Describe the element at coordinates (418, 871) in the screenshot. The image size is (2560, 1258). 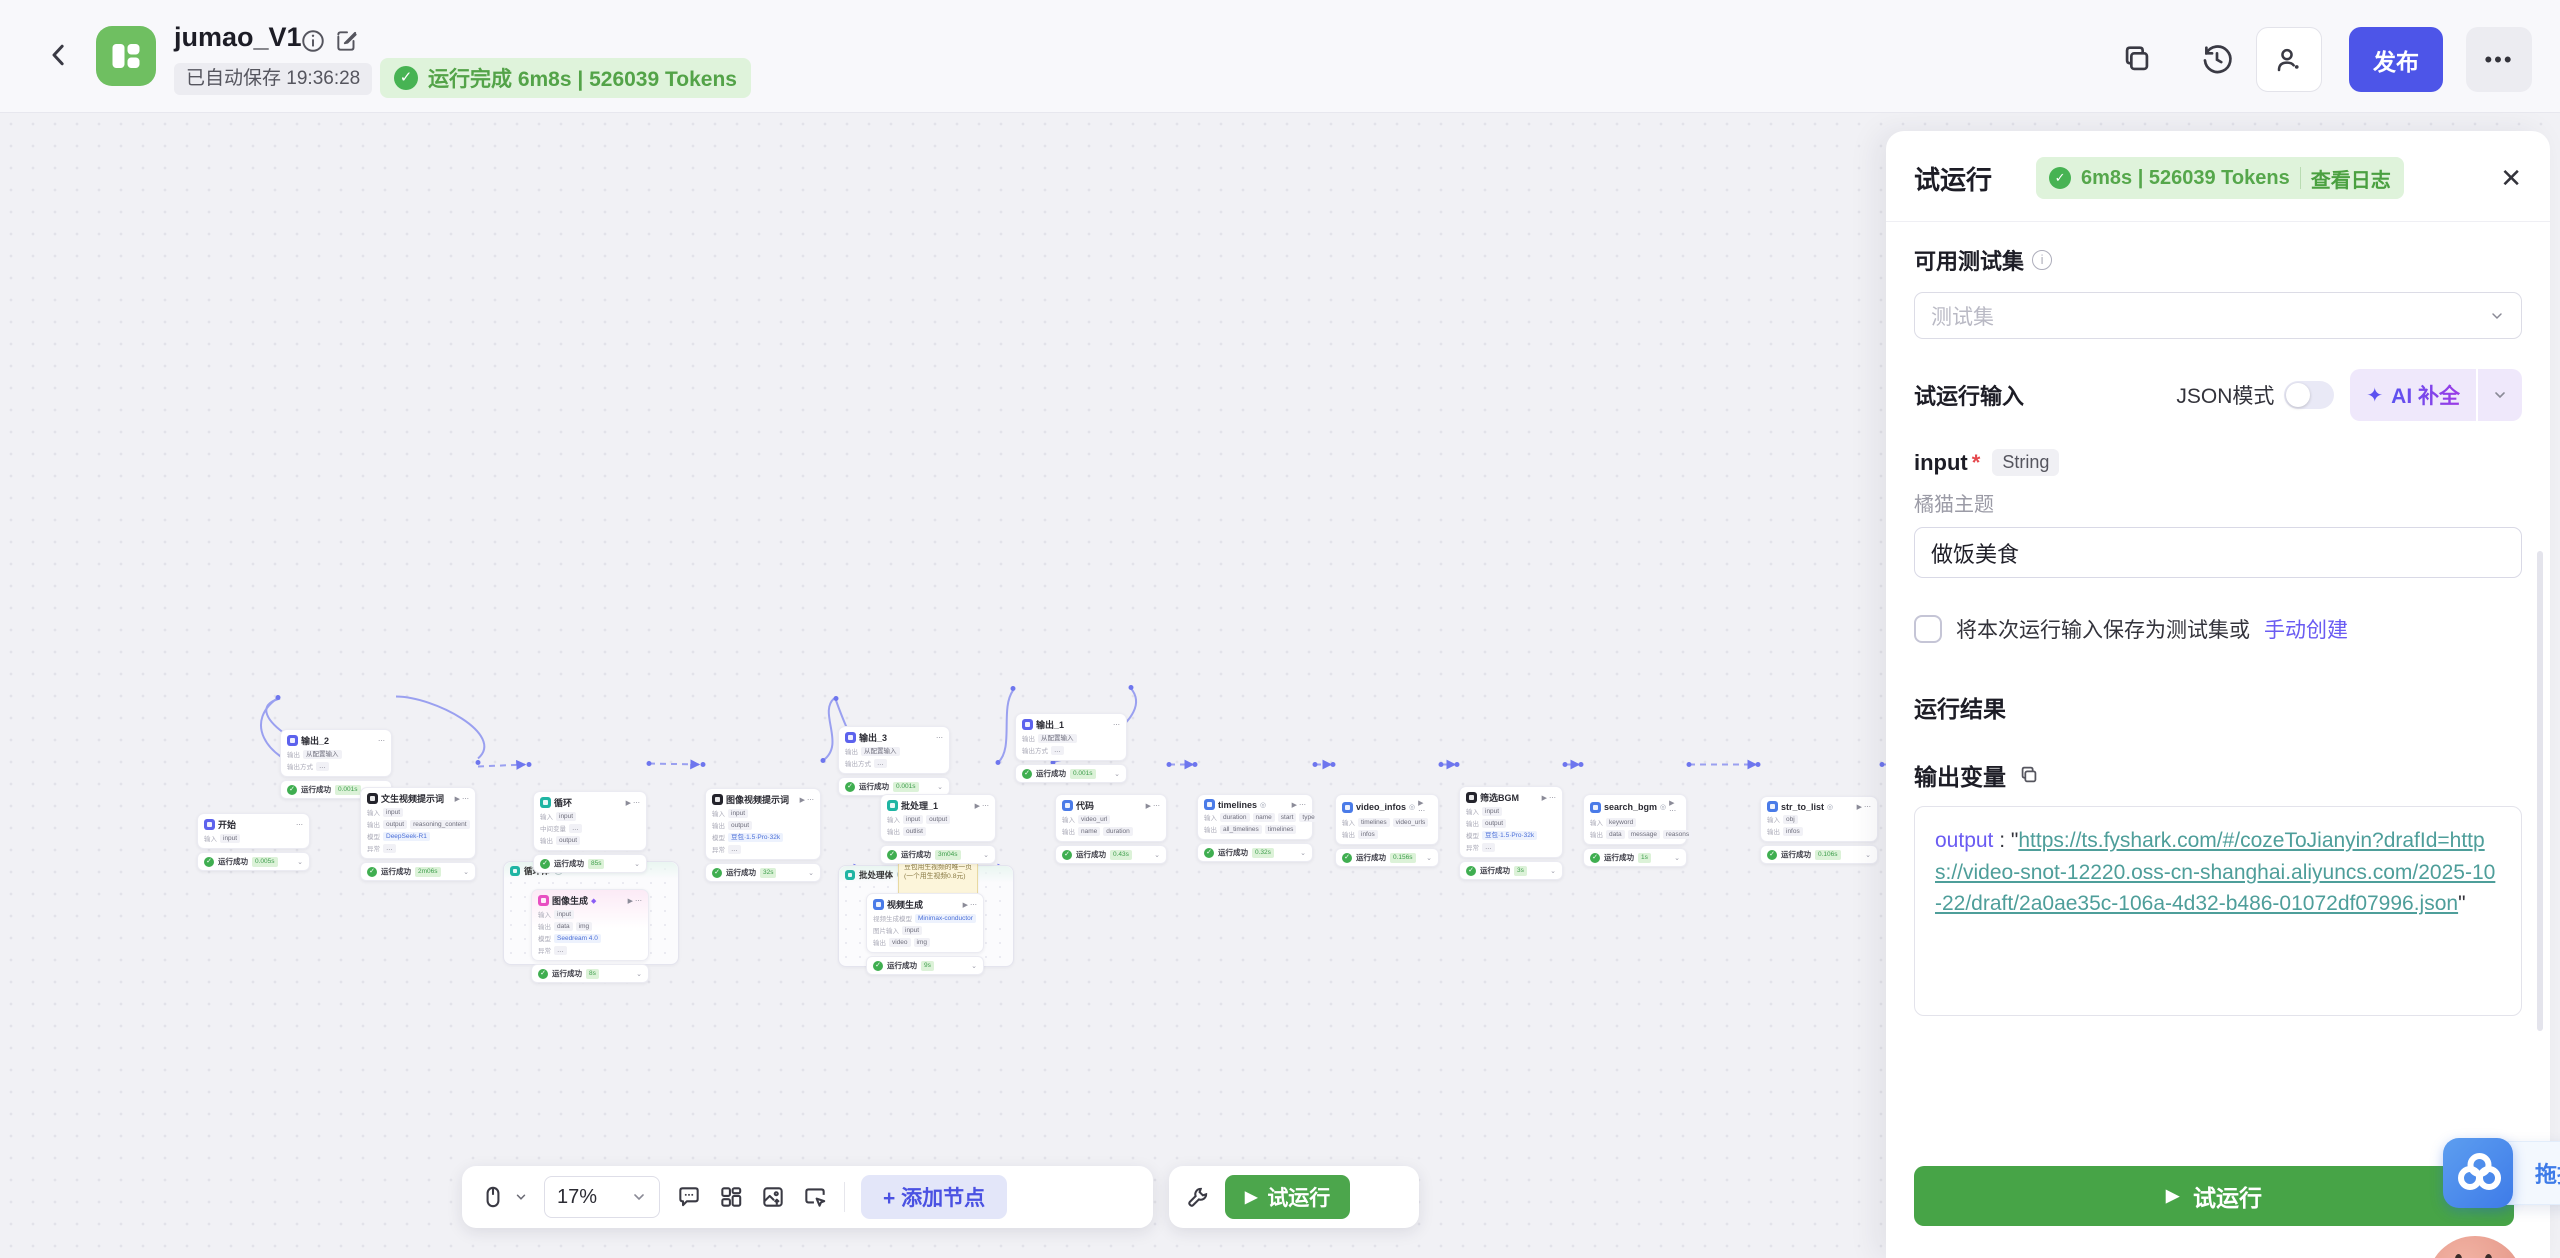
I see `node-status-bar: ✓ 运行成功 2m06s ⌄` at that location.